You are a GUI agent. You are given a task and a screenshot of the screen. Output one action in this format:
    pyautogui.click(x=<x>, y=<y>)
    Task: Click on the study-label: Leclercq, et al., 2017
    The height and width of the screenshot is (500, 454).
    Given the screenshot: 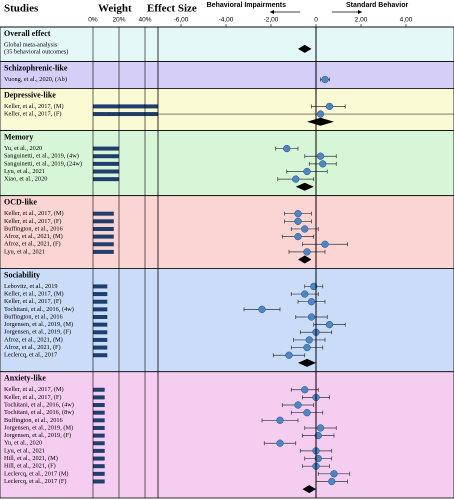 What is the action you would take?
    pyautogui.click(x=30, y=355)
    